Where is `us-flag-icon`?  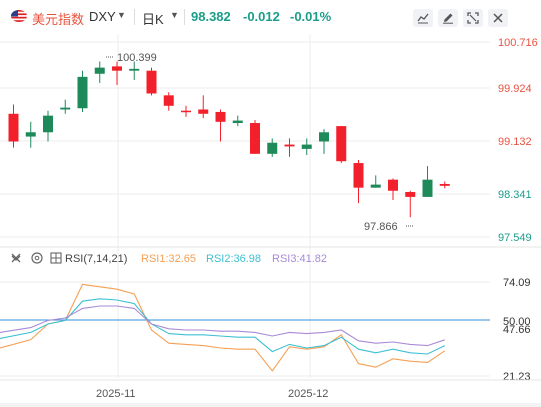 us-flag-icon is located at coordinates (19, 16).